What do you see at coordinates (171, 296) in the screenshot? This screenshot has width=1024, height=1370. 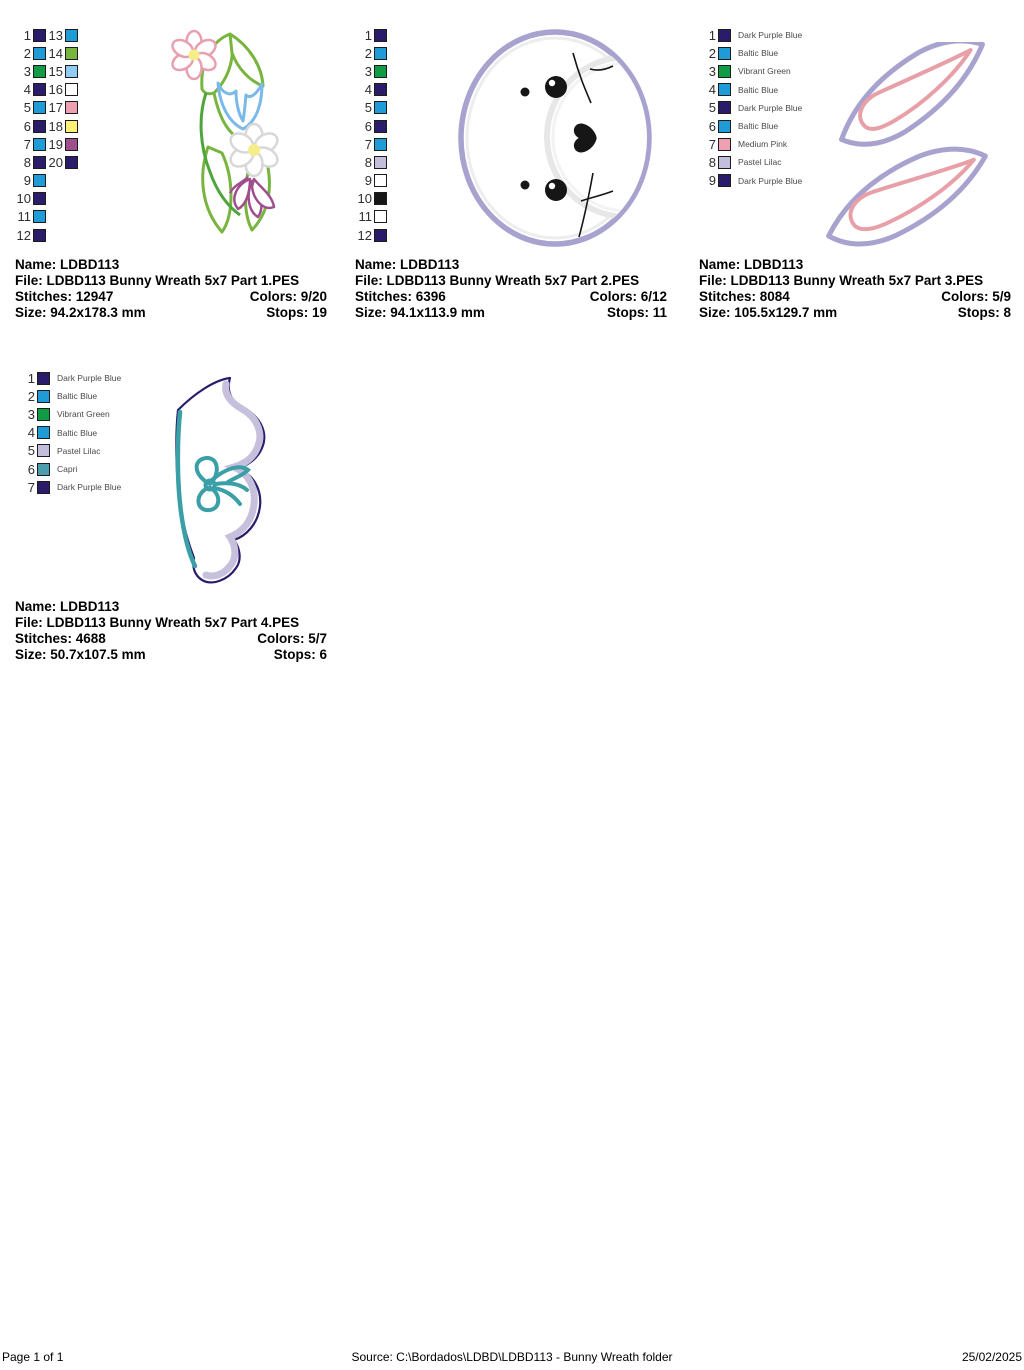 I see `stitches-colors-line: Stitches: 12947 Colors: 9/20` at bounding box center [171, 296].